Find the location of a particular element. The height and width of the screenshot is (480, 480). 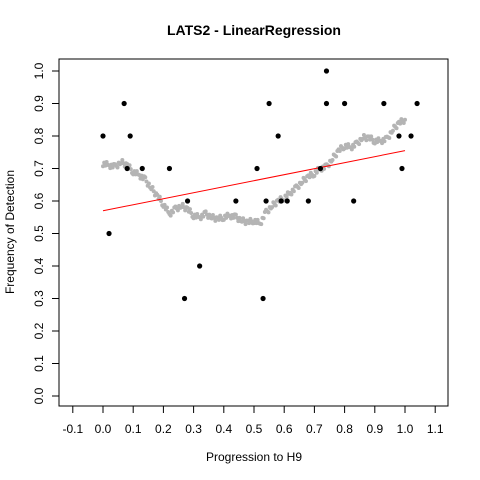

y-tick-label: 0.9 is located at coordinates (39, 103).